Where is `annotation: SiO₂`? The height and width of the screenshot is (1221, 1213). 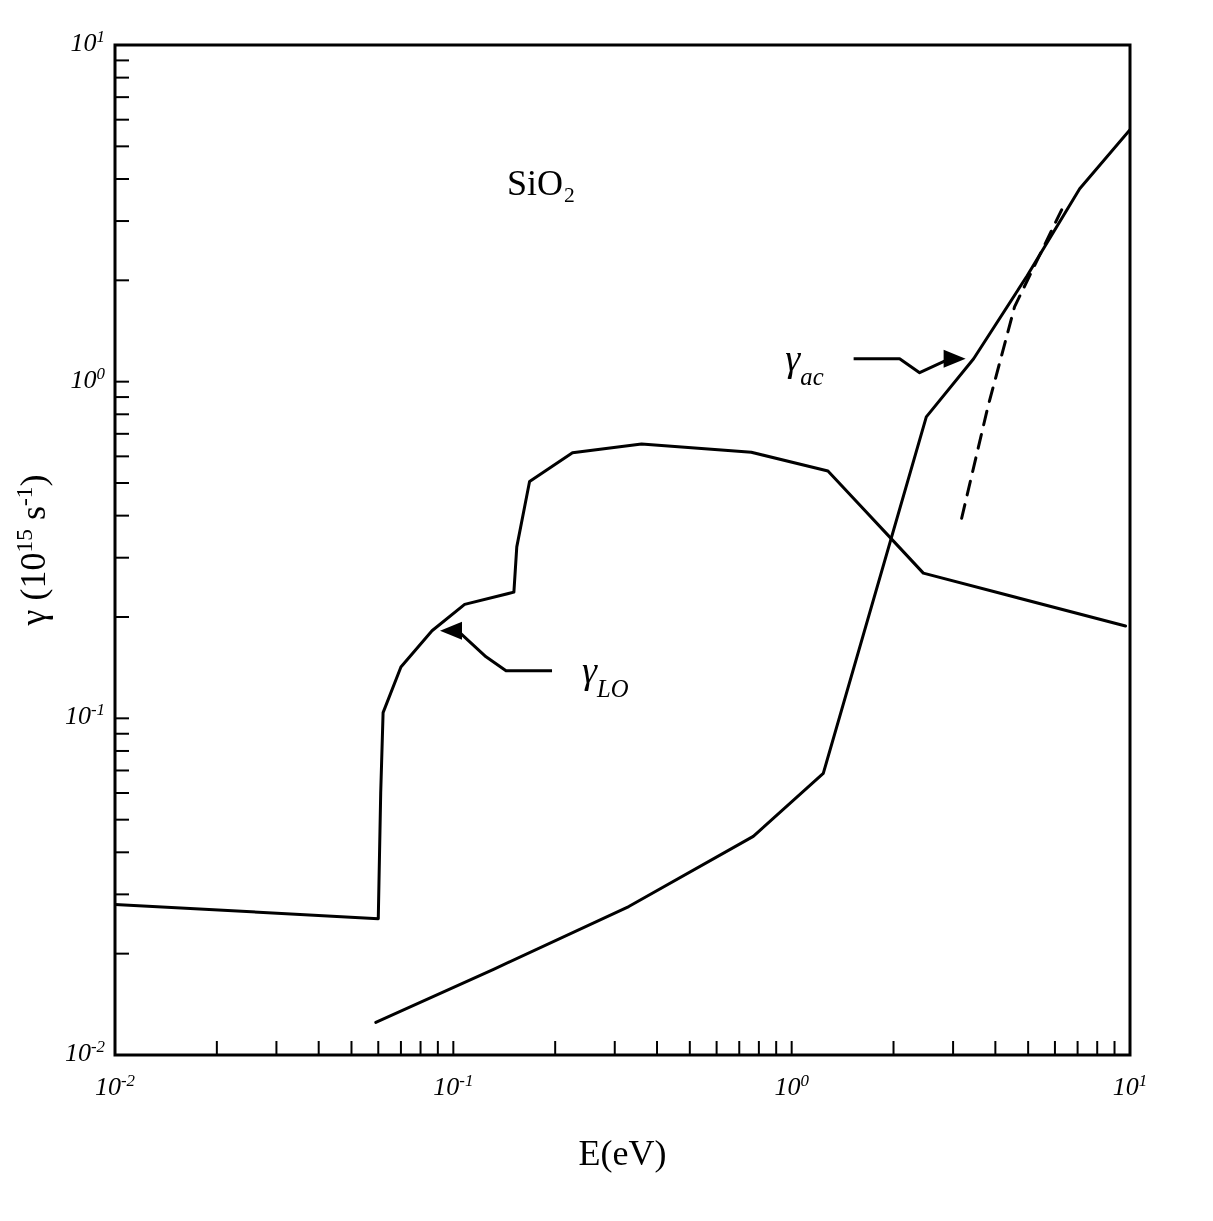
annotation: SiO₂ is located at coordinates (541, 183).